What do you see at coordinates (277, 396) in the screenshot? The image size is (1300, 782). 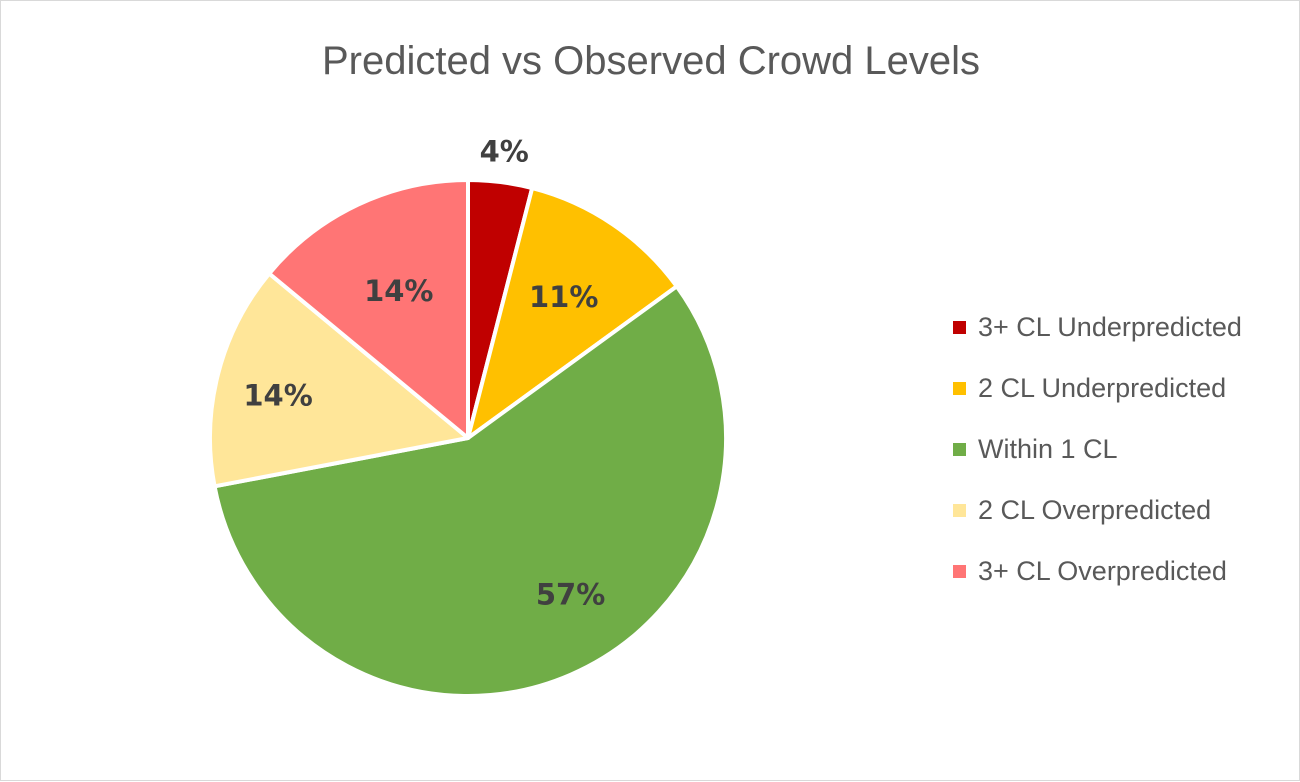 I see `data-label-4: 14%` at bounding box center [277, 396].